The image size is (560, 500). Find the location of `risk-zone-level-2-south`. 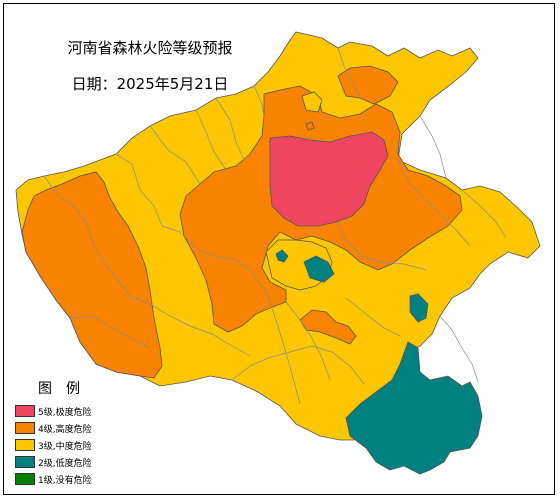

risk-zone-level-2-south is located at coordinates (414, 408).